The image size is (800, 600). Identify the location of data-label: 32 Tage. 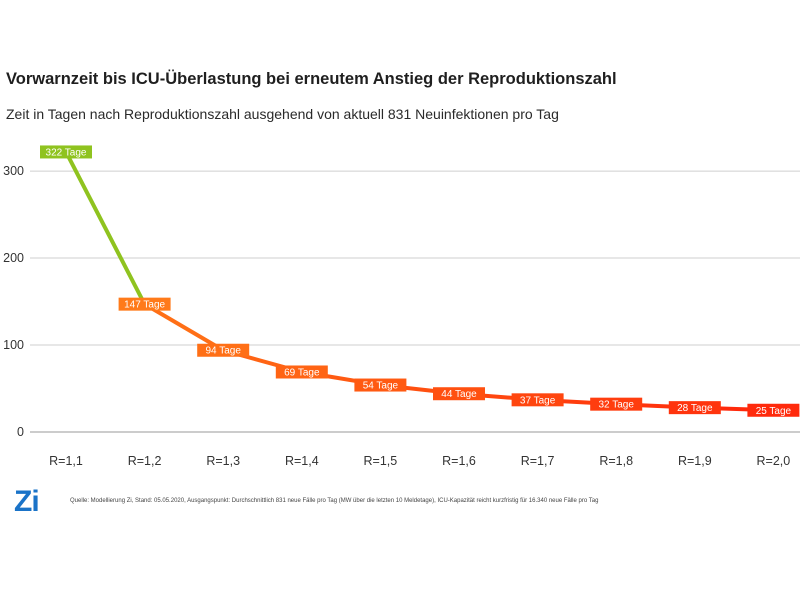
(616, 405).